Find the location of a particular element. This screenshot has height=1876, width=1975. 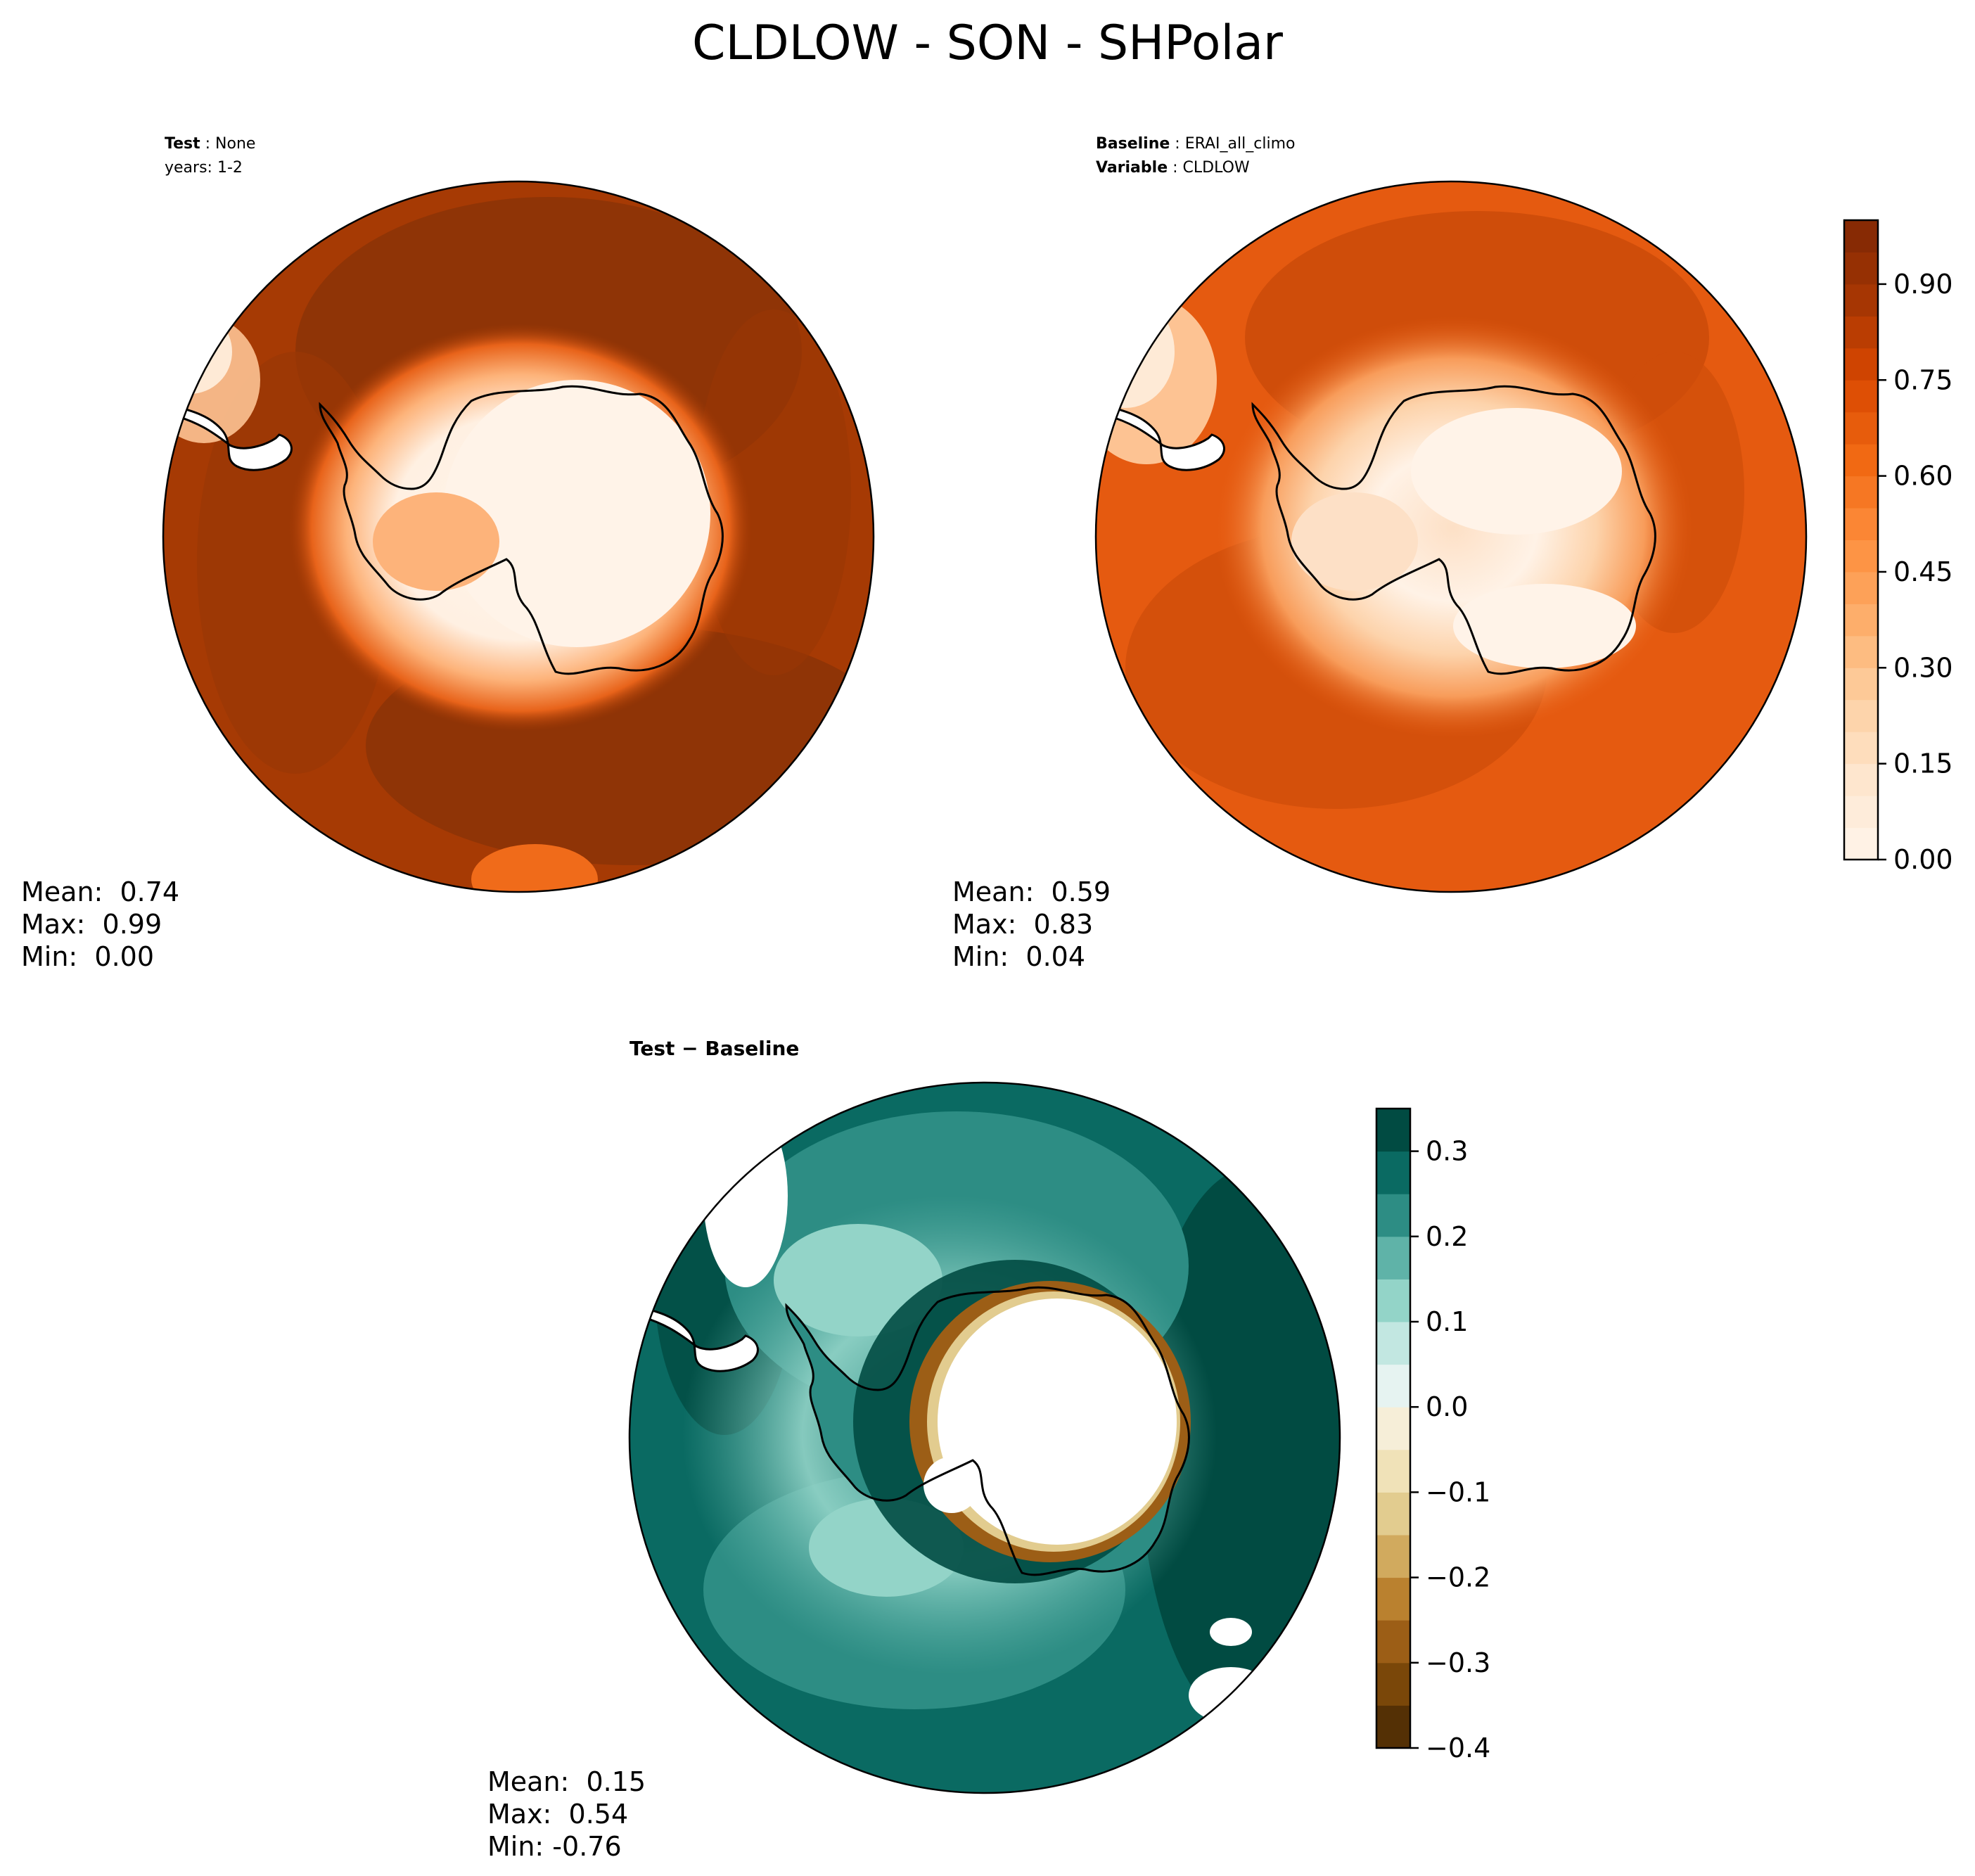

colorbar-tick-label: −0.1 is located at coordinates (1458, 1491).